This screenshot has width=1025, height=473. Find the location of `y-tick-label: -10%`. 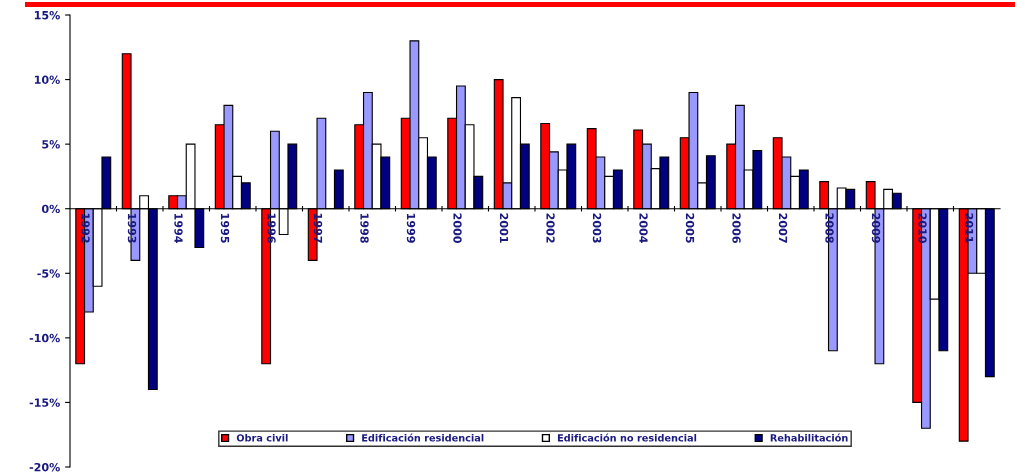

y-tick-label: -10% is located at coordinates (44, 338).